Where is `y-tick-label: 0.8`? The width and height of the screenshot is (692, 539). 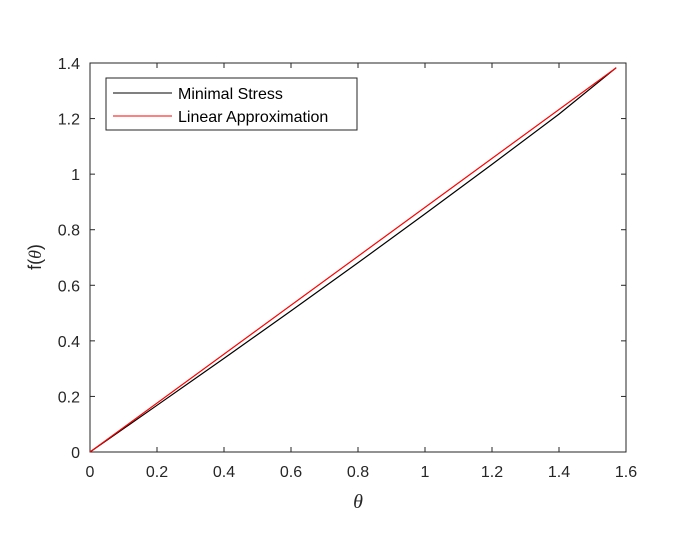 y-tick-label: 0.8 is located at coordinates (69, 231).